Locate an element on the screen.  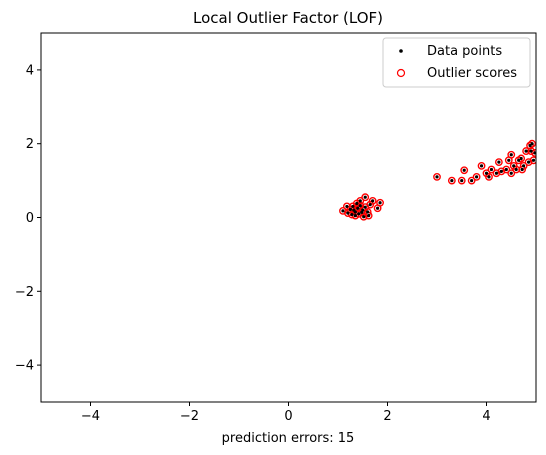
legend-box is located at coordinates (456, 62).